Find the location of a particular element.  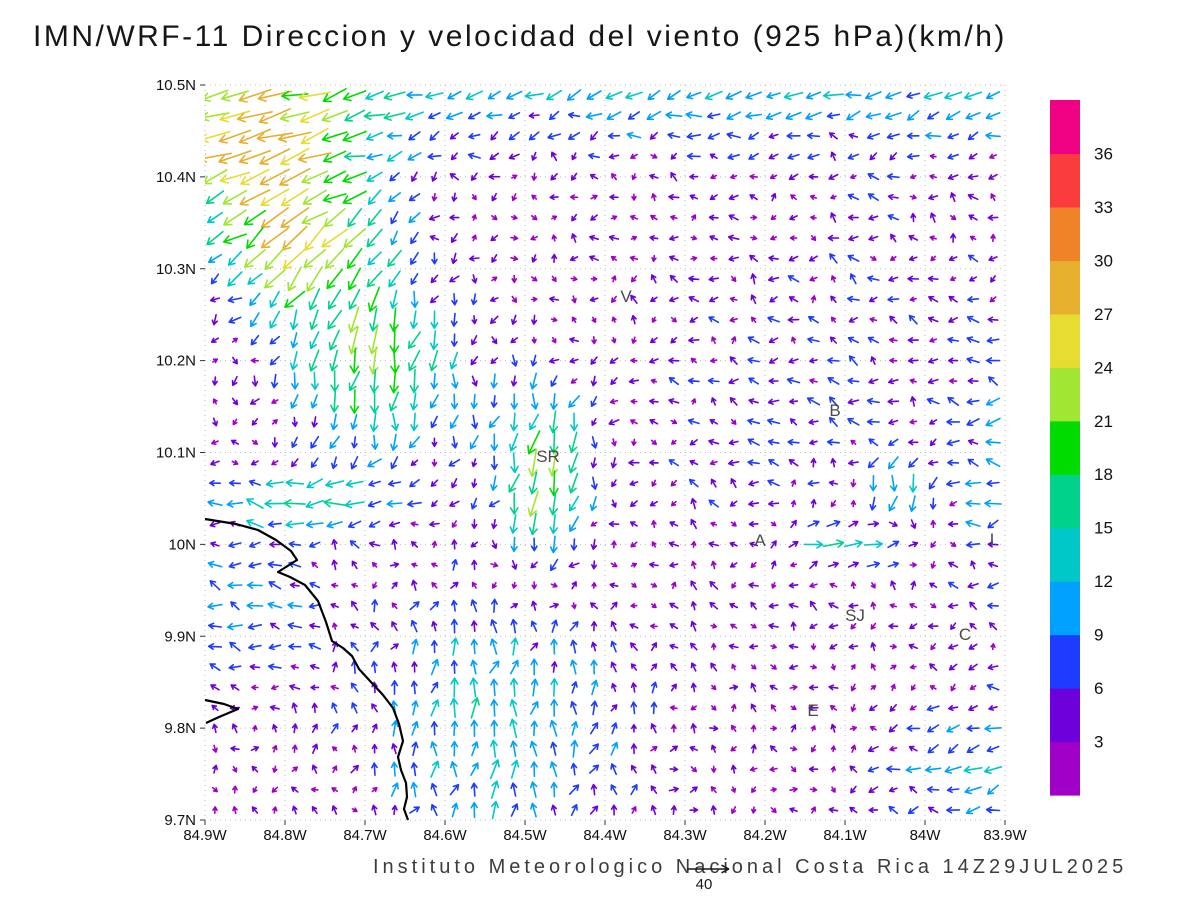

y-tick-label: 10.3N is located at coordinates (176, 269).